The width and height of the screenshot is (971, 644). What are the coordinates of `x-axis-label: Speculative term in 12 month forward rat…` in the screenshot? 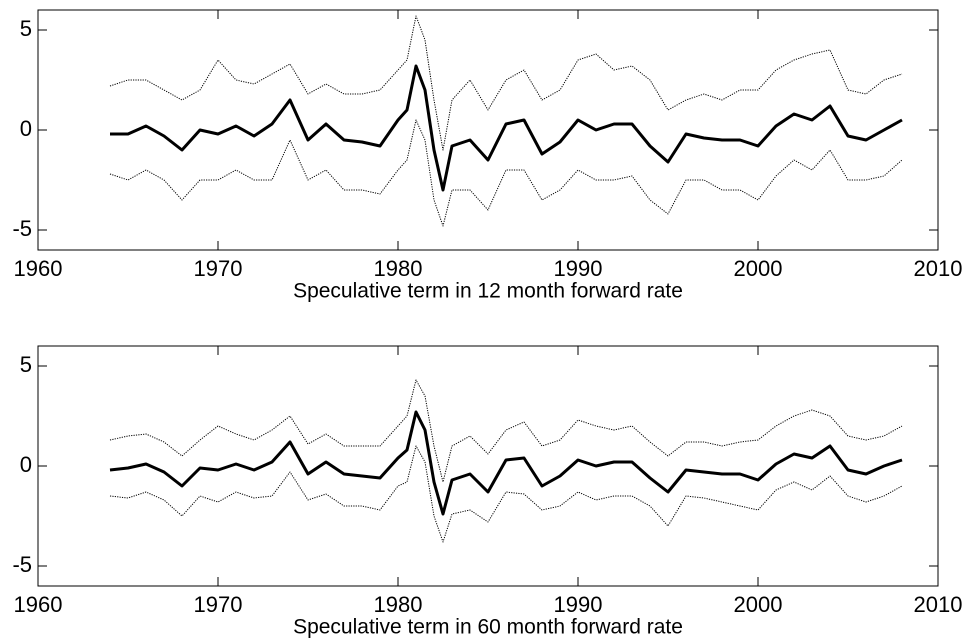 It's located at (488, 291).